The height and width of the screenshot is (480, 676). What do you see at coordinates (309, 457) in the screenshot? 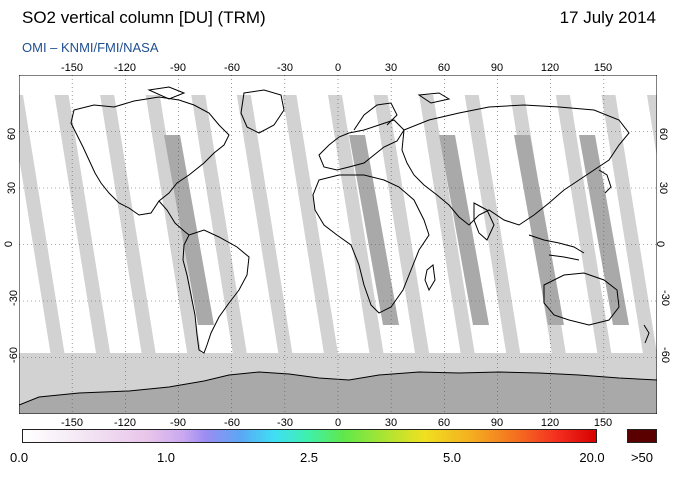
I see `colorbar-label: 2.5` at bounding box center [309, 457].